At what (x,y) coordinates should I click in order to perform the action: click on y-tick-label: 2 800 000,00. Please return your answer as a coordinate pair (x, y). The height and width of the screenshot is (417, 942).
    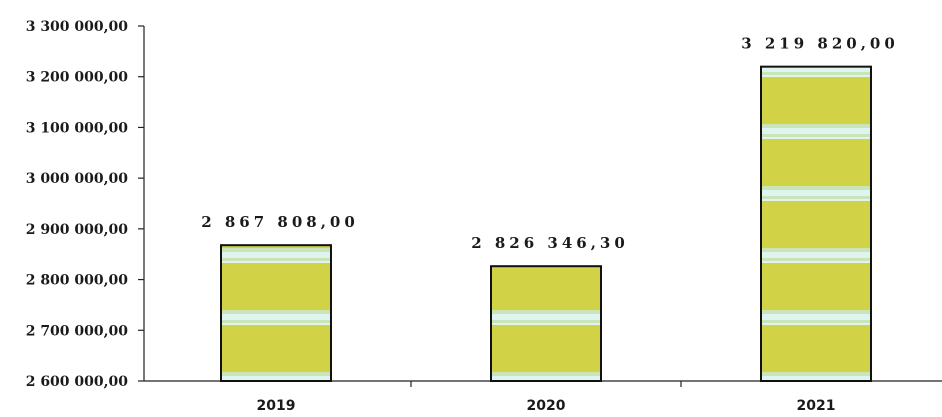
    Looking at the image, I should click on (77, 281).